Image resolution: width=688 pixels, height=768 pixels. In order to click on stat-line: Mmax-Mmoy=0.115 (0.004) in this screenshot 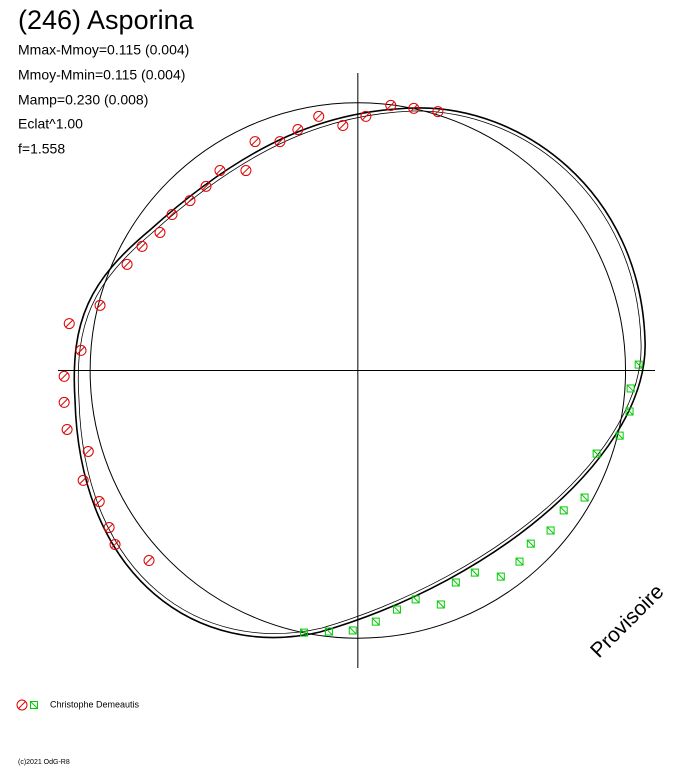, I will do `click(103, 50)`.